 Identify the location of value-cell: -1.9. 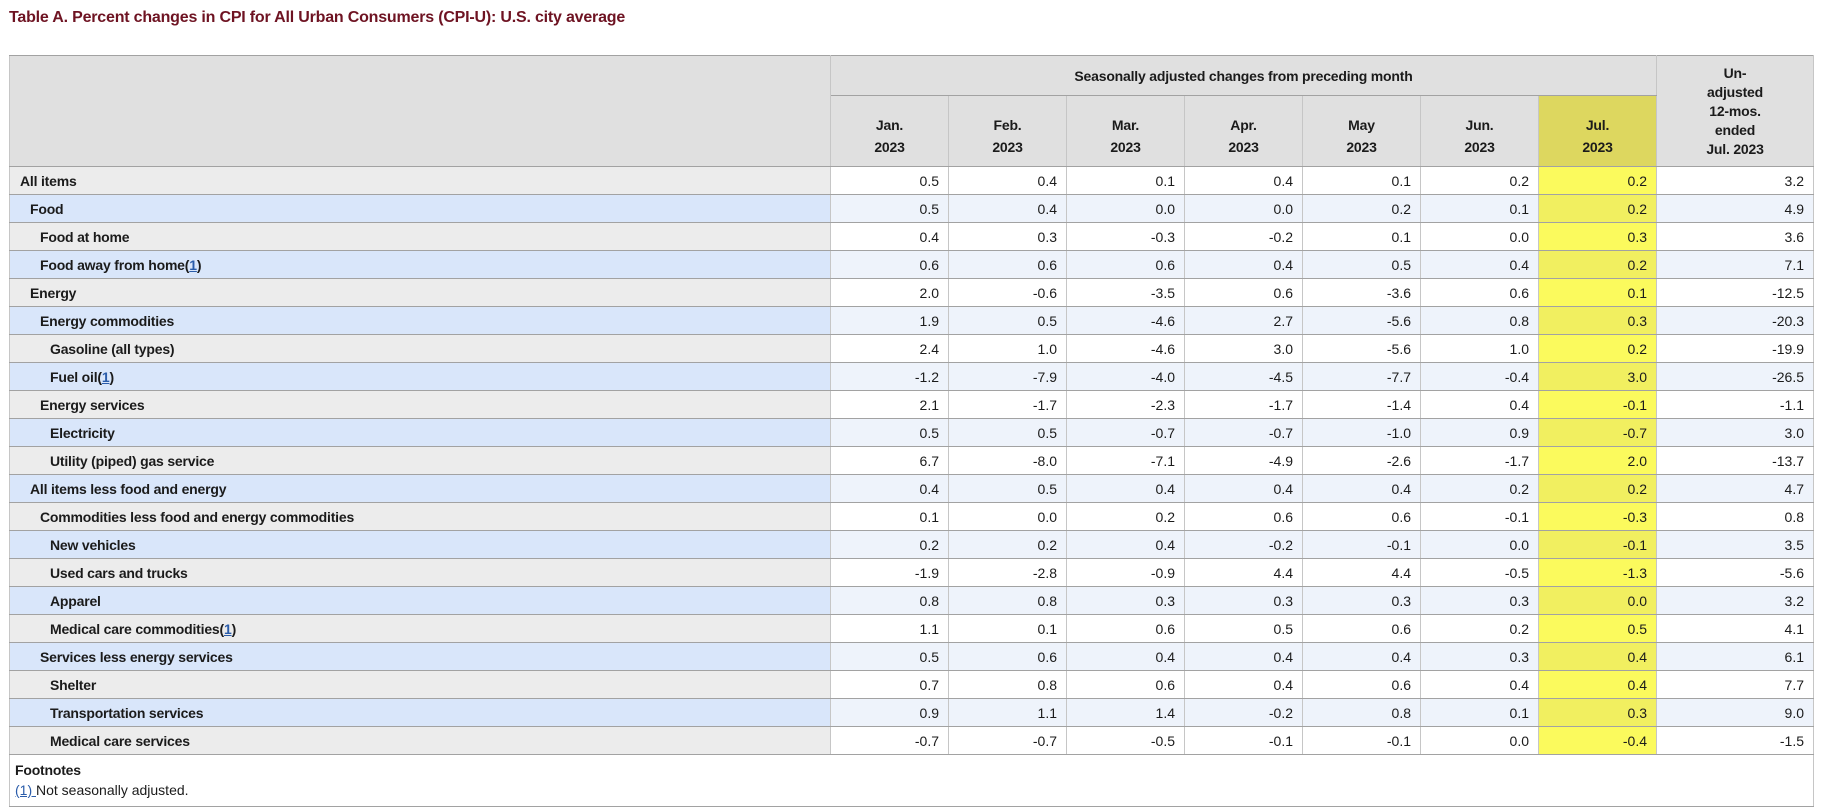
(889, 572).